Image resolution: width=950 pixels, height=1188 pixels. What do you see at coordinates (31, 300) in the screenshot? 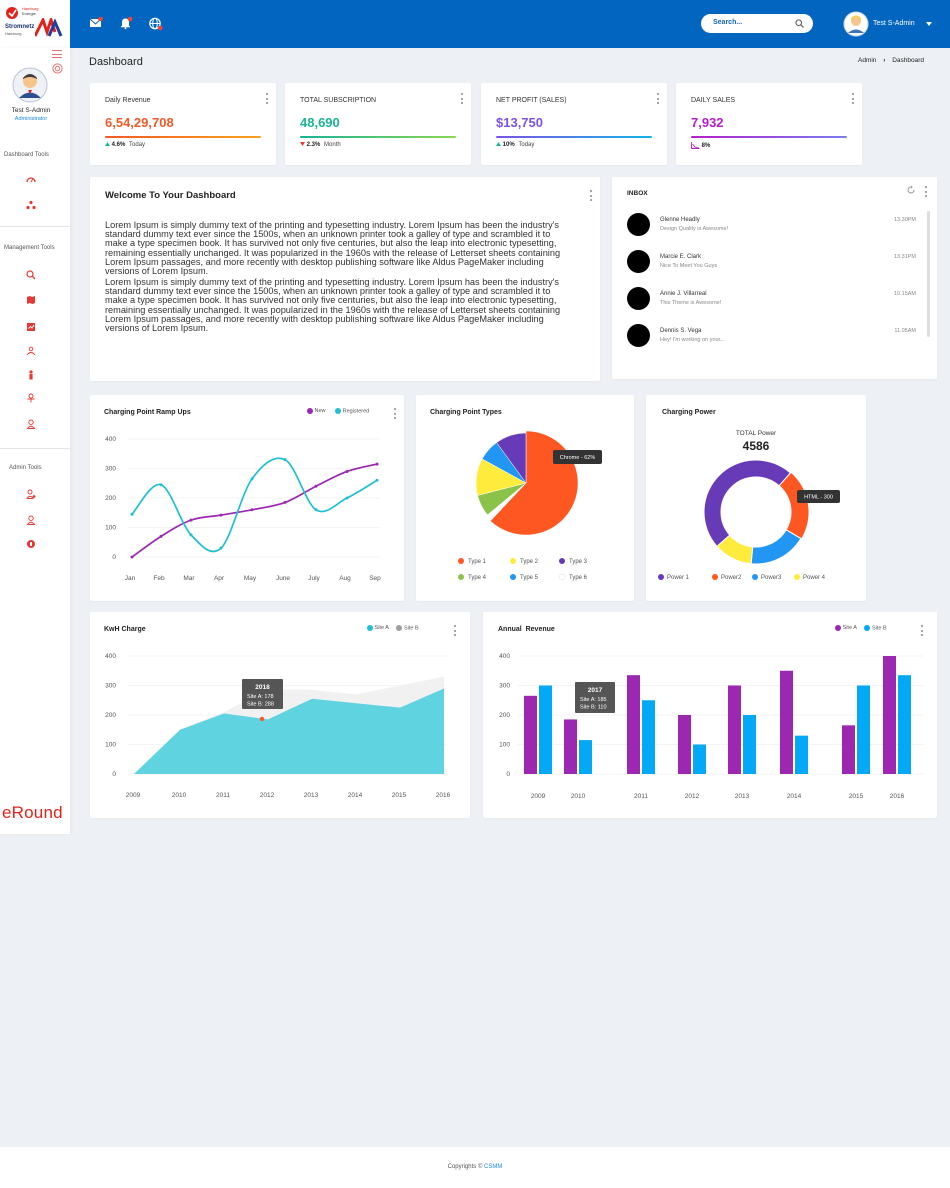
I see `map-icon` at bounding box center [31, 300].